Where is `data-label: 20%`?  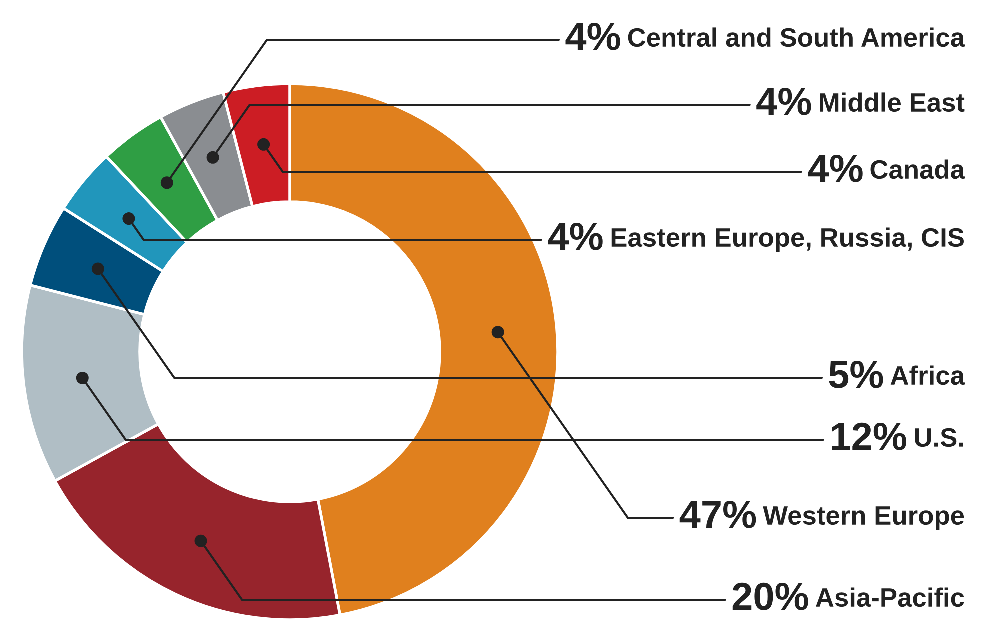 data-label: 20% is located at coordinates (770, 596).